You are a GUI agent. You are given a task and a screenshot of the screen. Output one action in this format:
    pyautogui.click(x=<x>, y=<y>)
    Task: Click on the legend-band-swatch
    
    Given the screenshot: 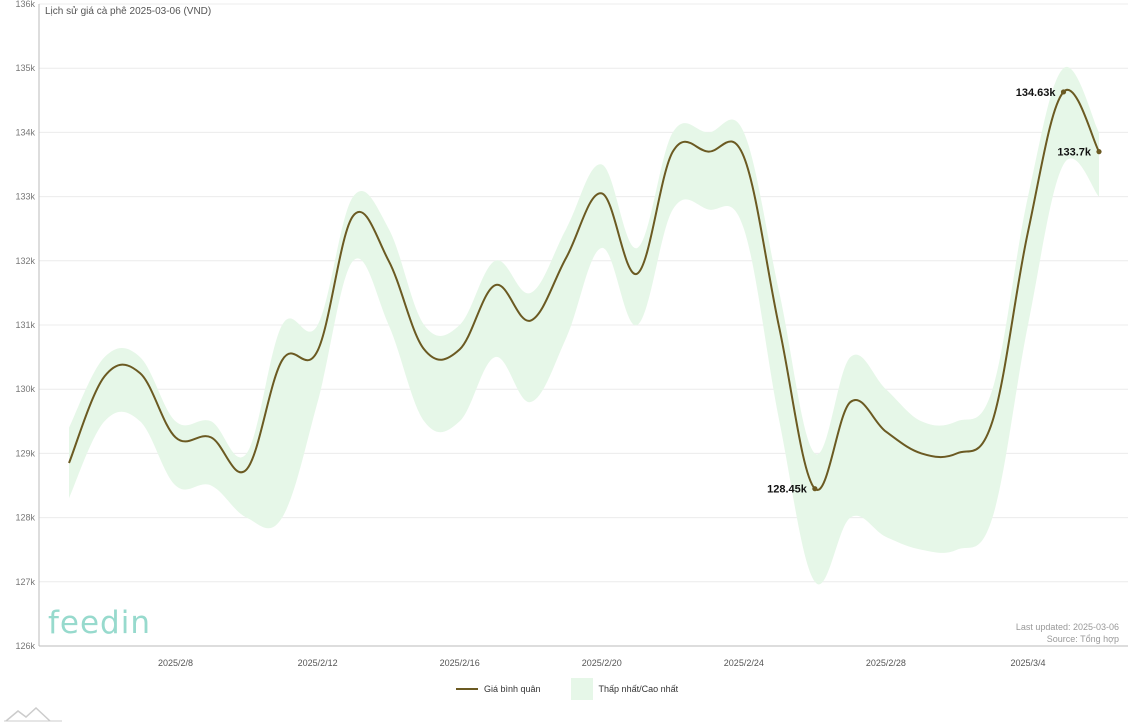 What is the action you would take?
    pyautogui.click(x=581, y=689)
    